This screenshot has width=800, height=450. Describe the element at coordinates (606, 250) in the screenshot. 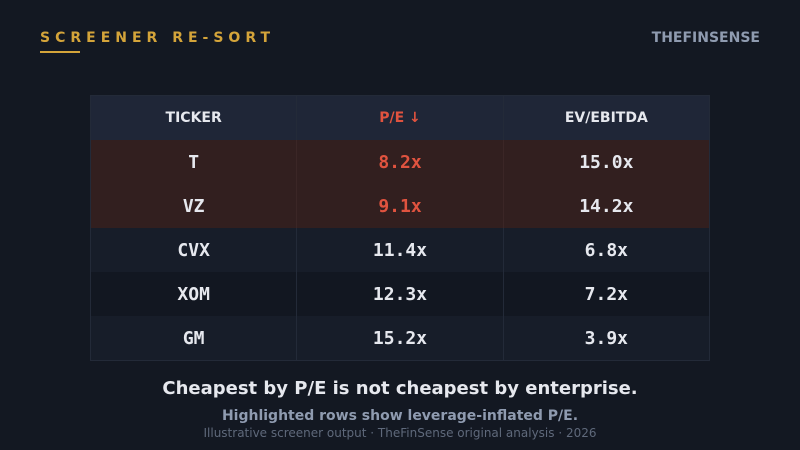

I see `ev-ebitda-cell: 6.8x` at that location.